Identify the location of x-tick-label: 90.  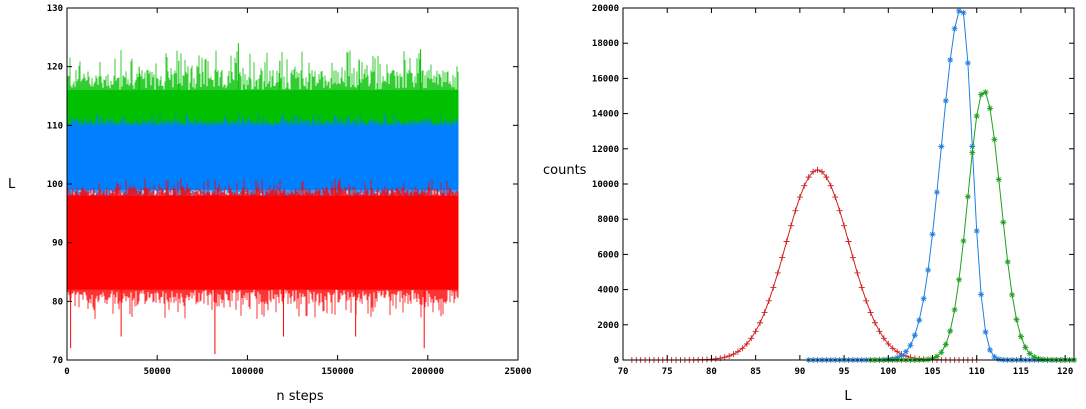
(799, 372).